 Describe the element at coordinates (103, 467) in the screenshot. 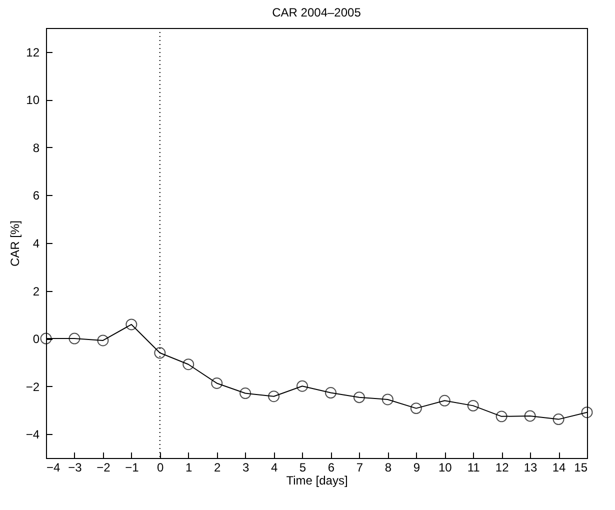

I see `x-tick-label: −2` at that location.